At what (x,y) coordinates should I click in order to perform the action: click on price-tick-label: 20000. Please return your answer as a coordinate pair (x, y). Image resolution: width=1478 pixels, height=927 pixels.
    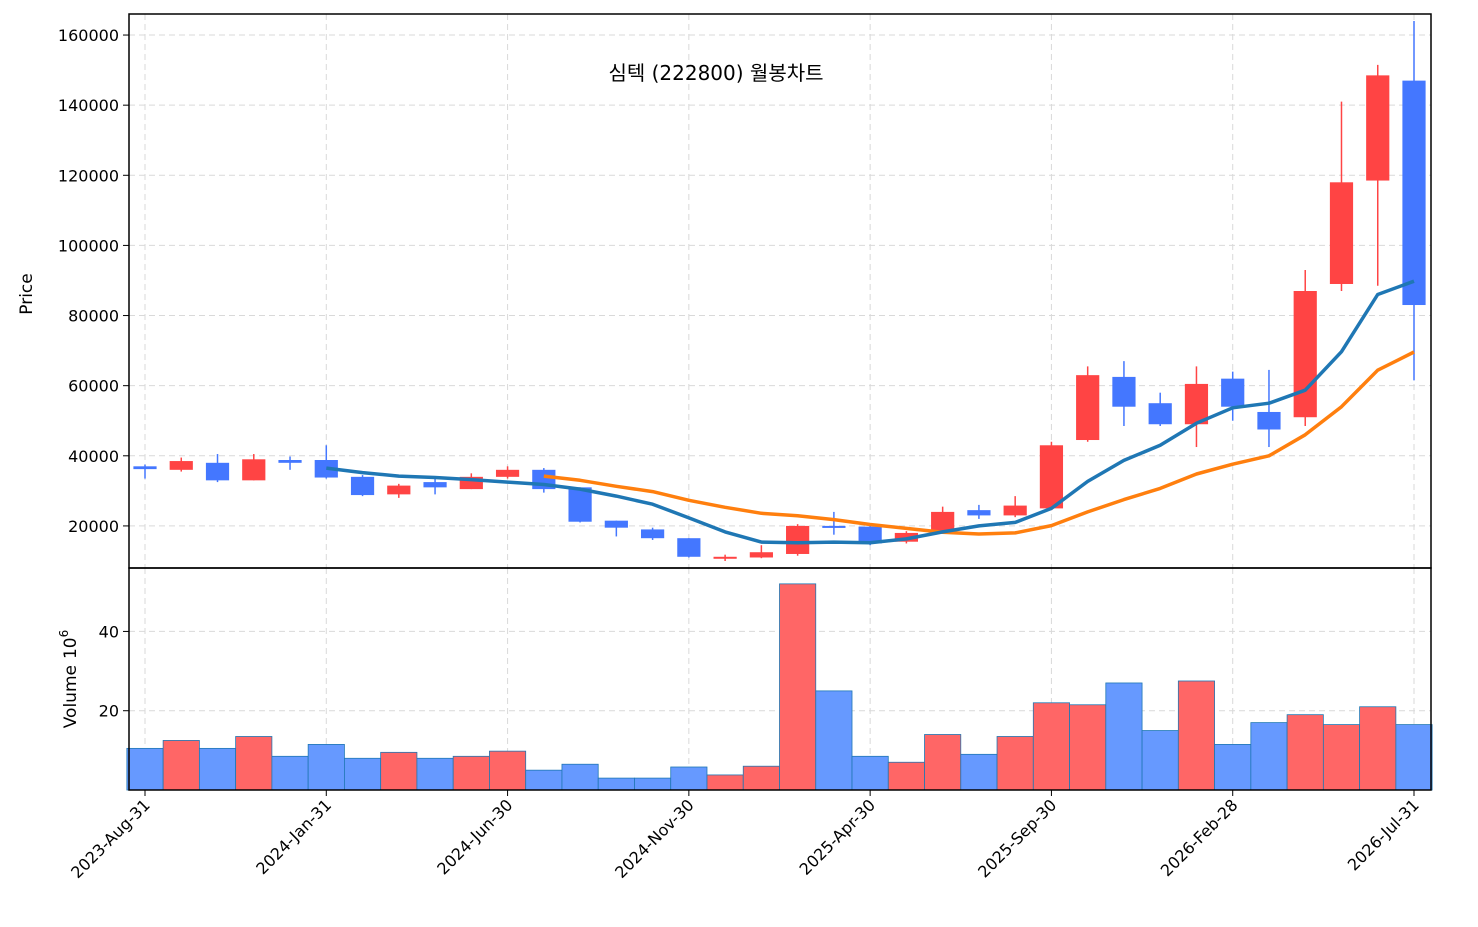
    Looking at the image, I should click on (93, 526).